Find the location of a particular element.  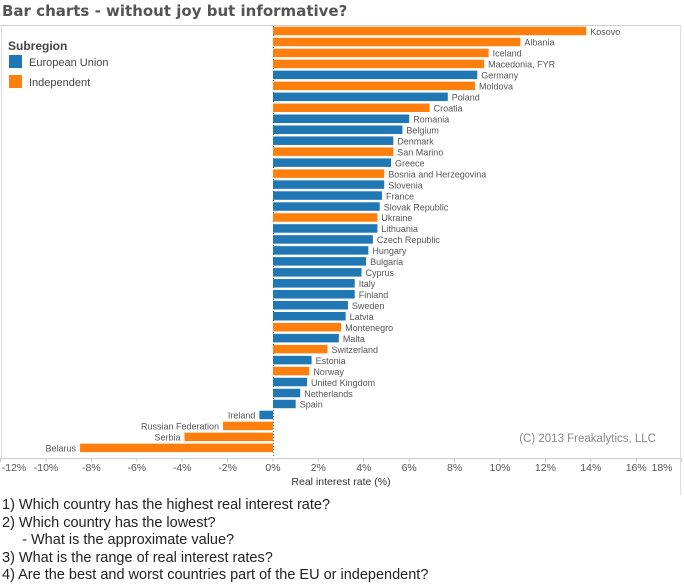

bar-slovak-republic is located at coordinates (326, 206).